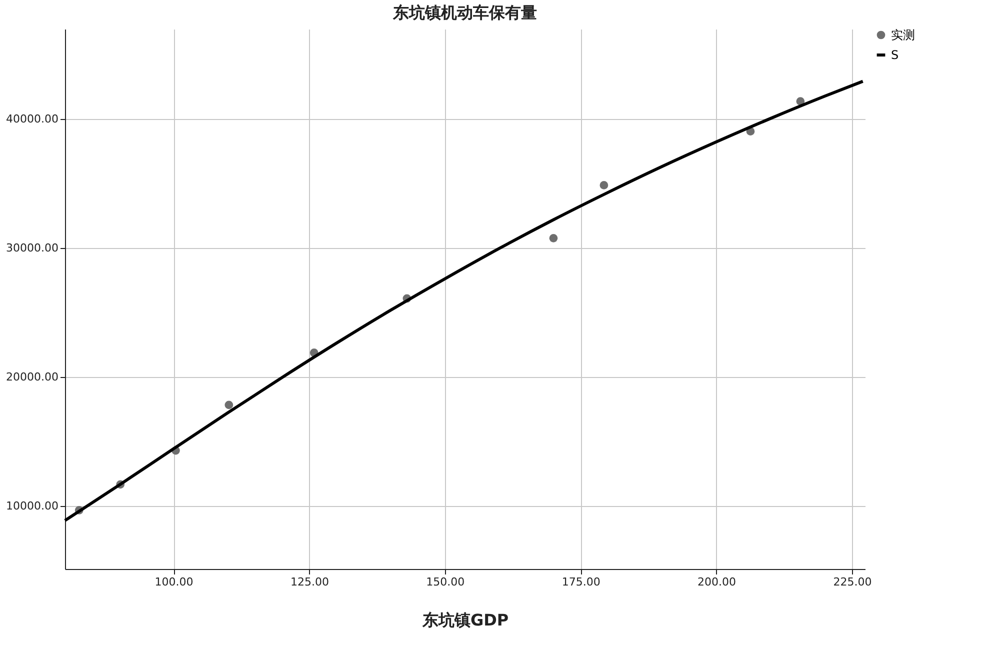 Image resolution: width=983 pixels, height=672 pixels. What do you see at coordinates (32, 248) in the screenshot?
I see `y-tick-label: 30000.00` at bounding box center [32, 248].